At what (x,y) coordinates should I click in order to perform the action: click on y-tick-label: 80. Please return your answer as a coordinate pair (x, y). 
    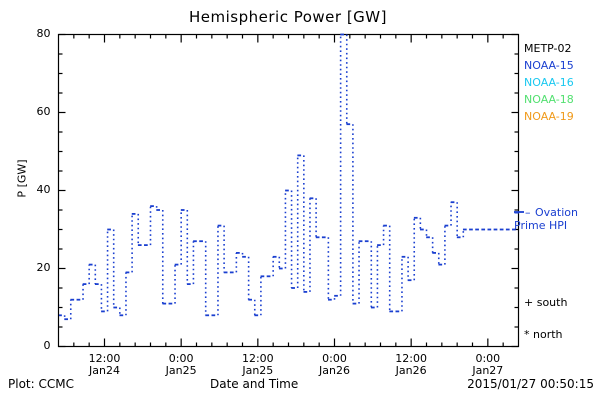
    Looking at the image, I should click on (43, 33).